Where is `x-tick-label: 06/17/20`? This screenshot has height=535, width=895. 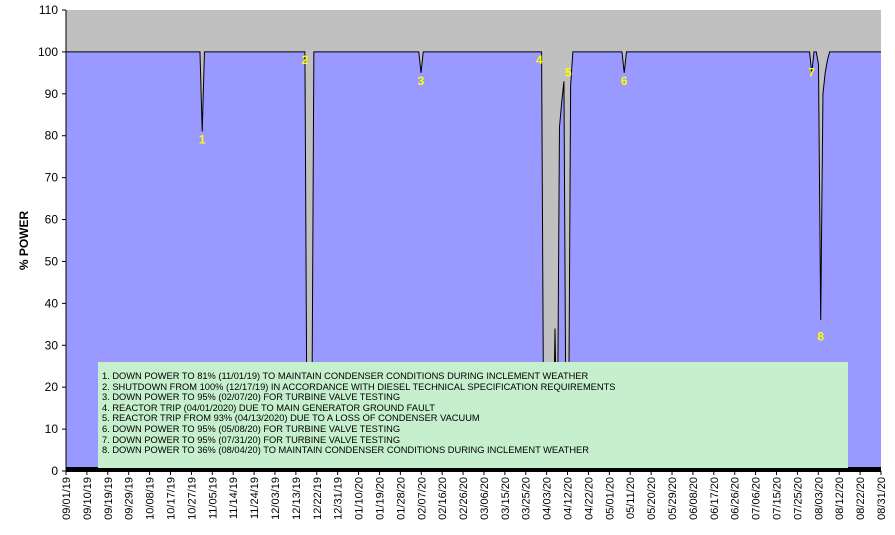
x-tick-label: 06/17/20 is located at coordinates (715, 498).